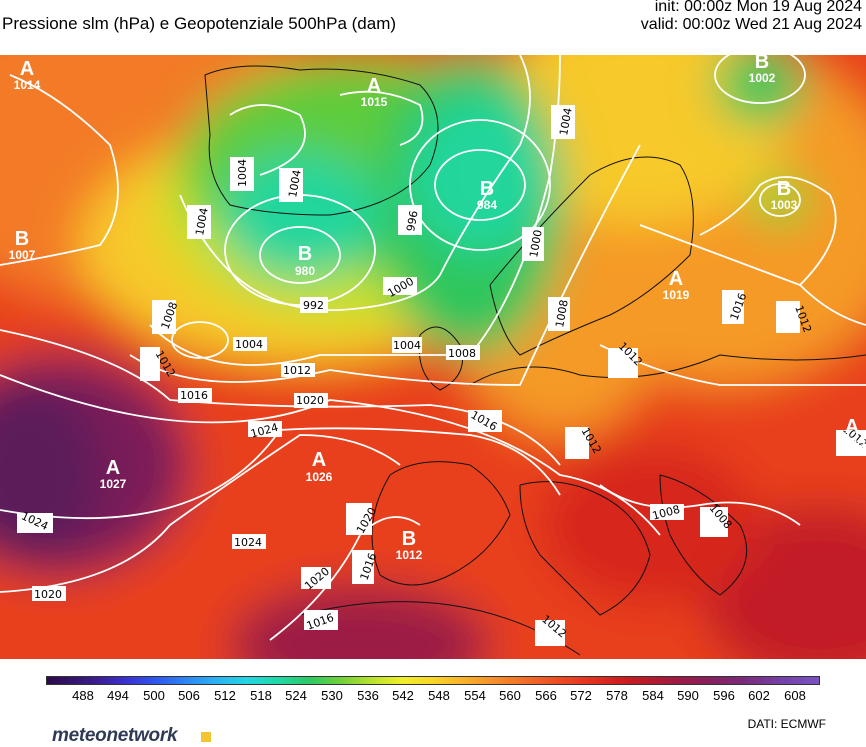 This screenshot has height=747, width=866. Describe the element at coordinates (617, 695) in the screenshot. I see `colorbar-tick: 578` at that location.